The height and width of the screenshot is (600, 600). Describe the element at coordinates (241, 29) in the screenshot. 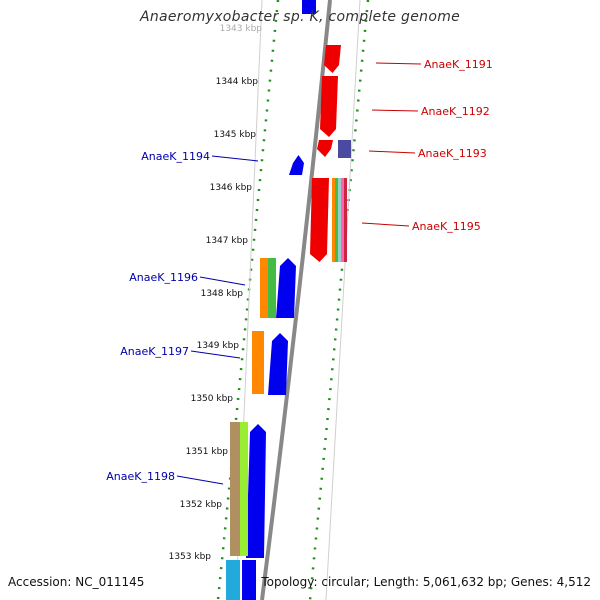

I see `tick-label: 1343 kbp` at that location.